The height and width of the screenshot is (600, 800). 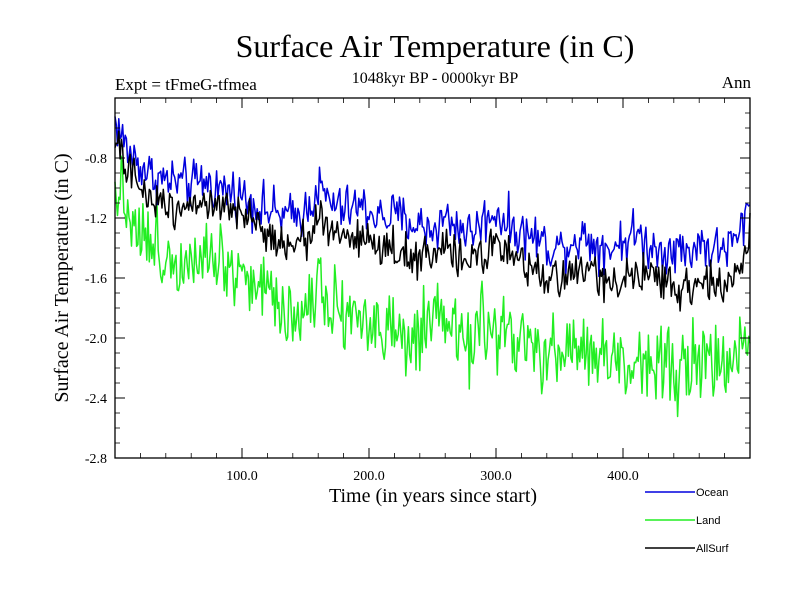 What do you see at coordinates (186, 84) in the screenshot?
I see `experiment-label: Expt = tFmeG-tfmea` at bounding box center [186, 84].